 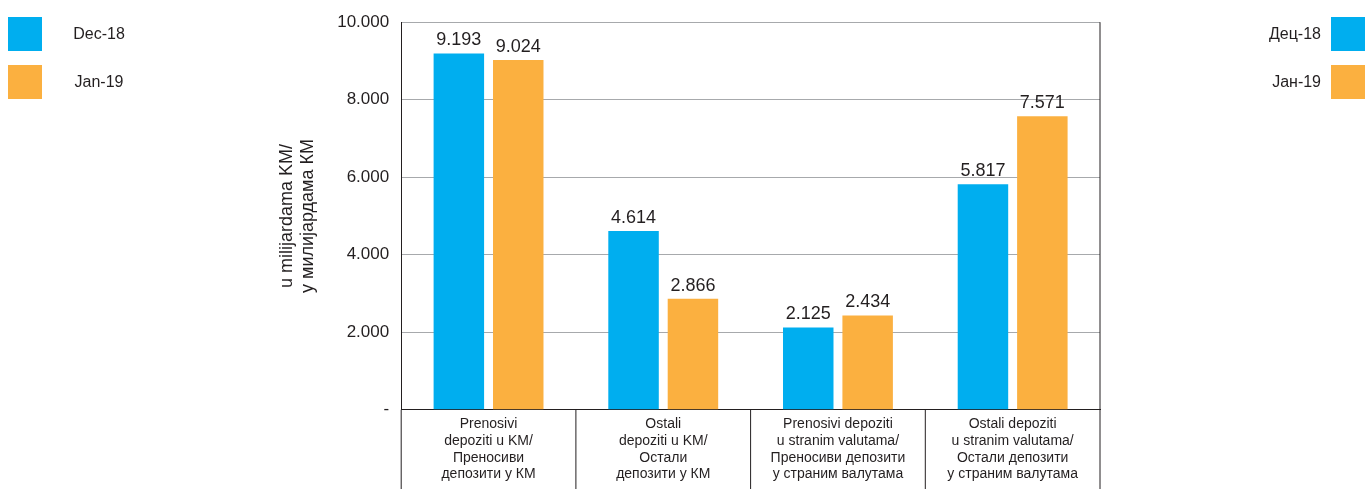 I want to click on y-axis-title: u milijardama KM/ у милијардама КМ, so click(x=296, y=216).